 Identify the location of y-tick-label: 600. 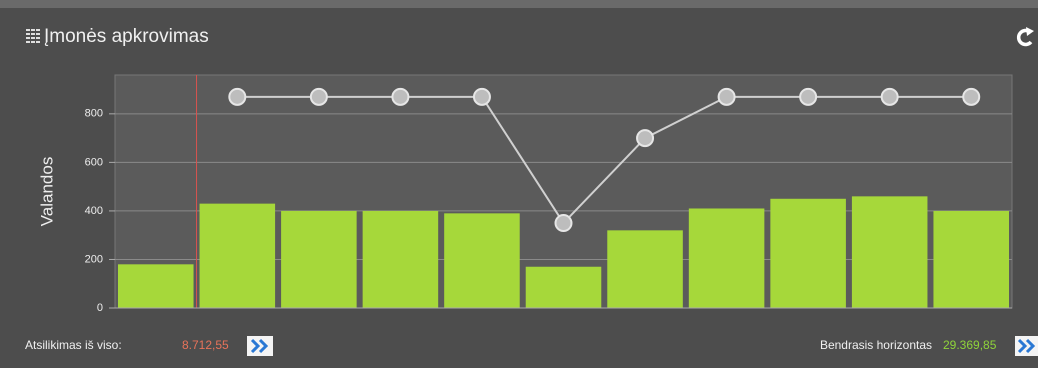
(94, 162).